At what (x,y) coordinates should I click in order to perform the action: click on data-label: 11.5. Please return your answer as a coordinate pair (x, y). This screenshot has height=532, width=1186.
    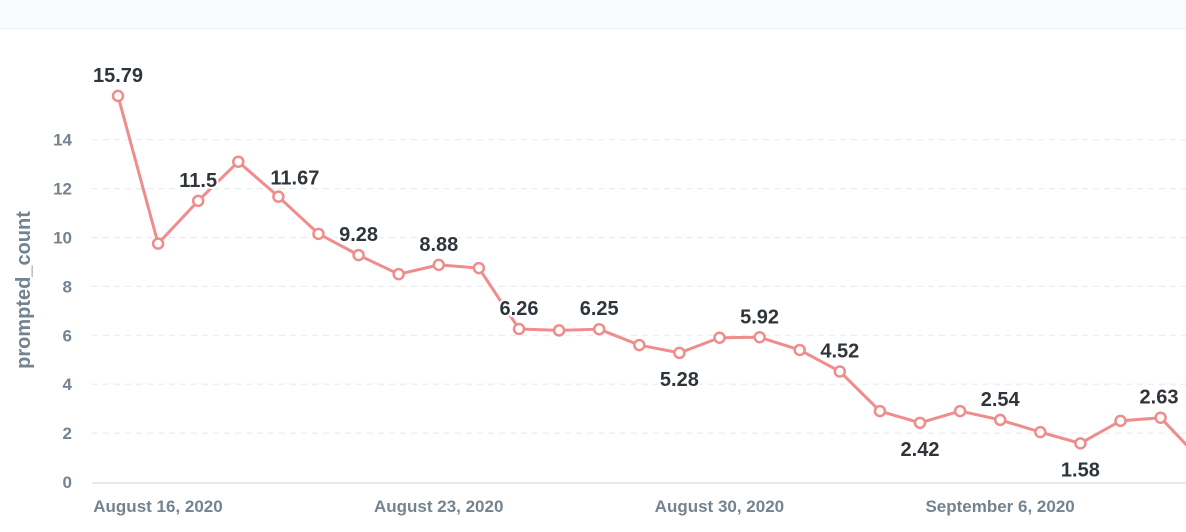
    Looking at the image, I should click on (198, 181).